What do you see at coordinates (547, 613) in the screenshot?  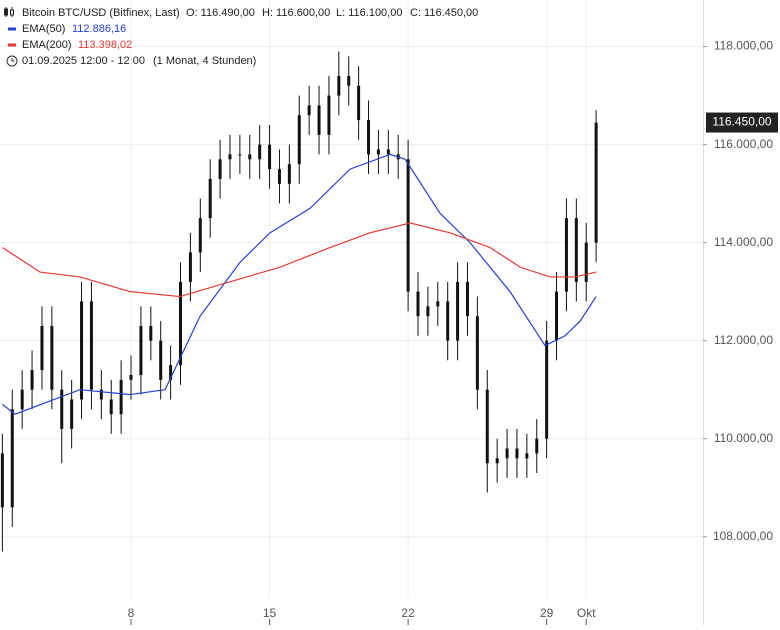 I see `x-tick-label: 29` at bounding box center [547, 613].